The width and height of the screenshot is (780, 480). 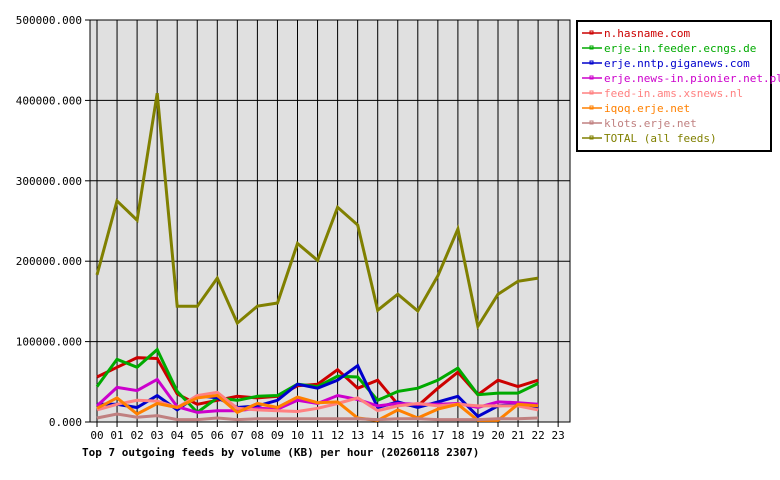 What do you see at coordinates (65, 422) in the screenshot?
I see `y-tick-label: 0.000` at bounding box center [65, 422].